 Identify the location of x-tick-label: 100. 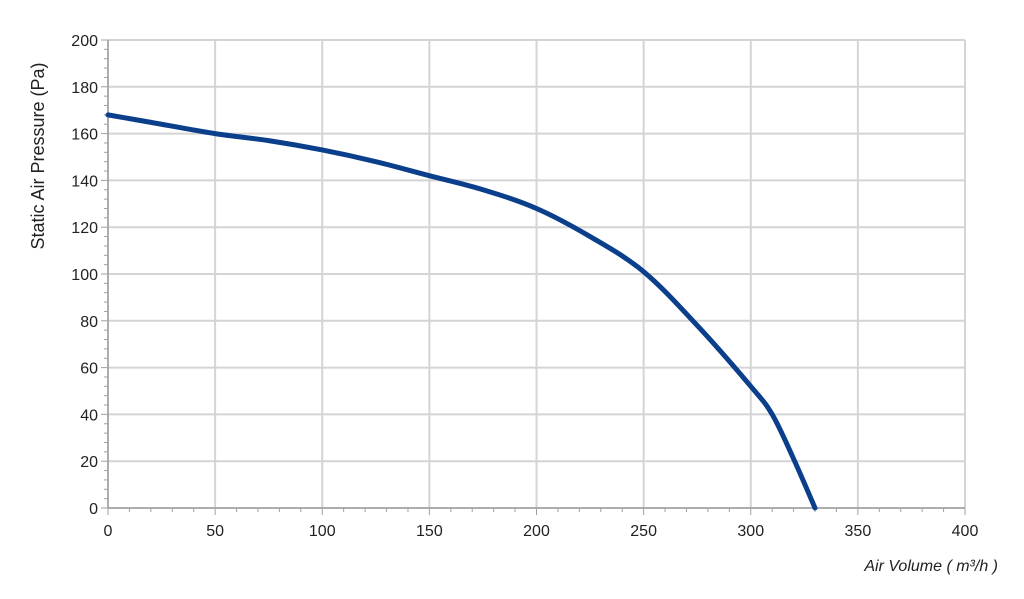
(322, 531).